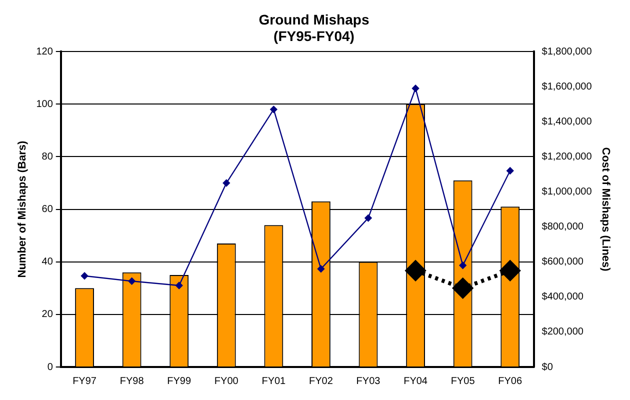  Describe the element at coordinates (567, 52) in the screenshot. I see `y2-tick-label: $1,800,000` at that location.